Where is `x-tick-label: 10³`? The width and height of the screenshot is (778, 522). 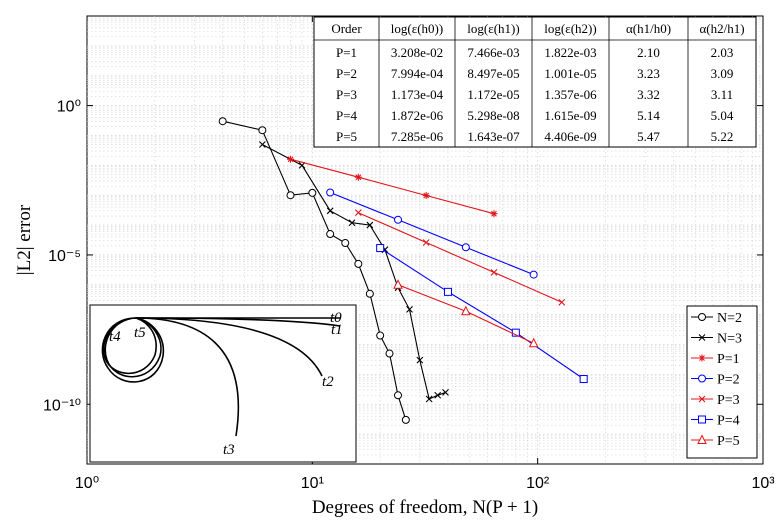 x-tick-label: 10³ is located at coordinates (763, 483).